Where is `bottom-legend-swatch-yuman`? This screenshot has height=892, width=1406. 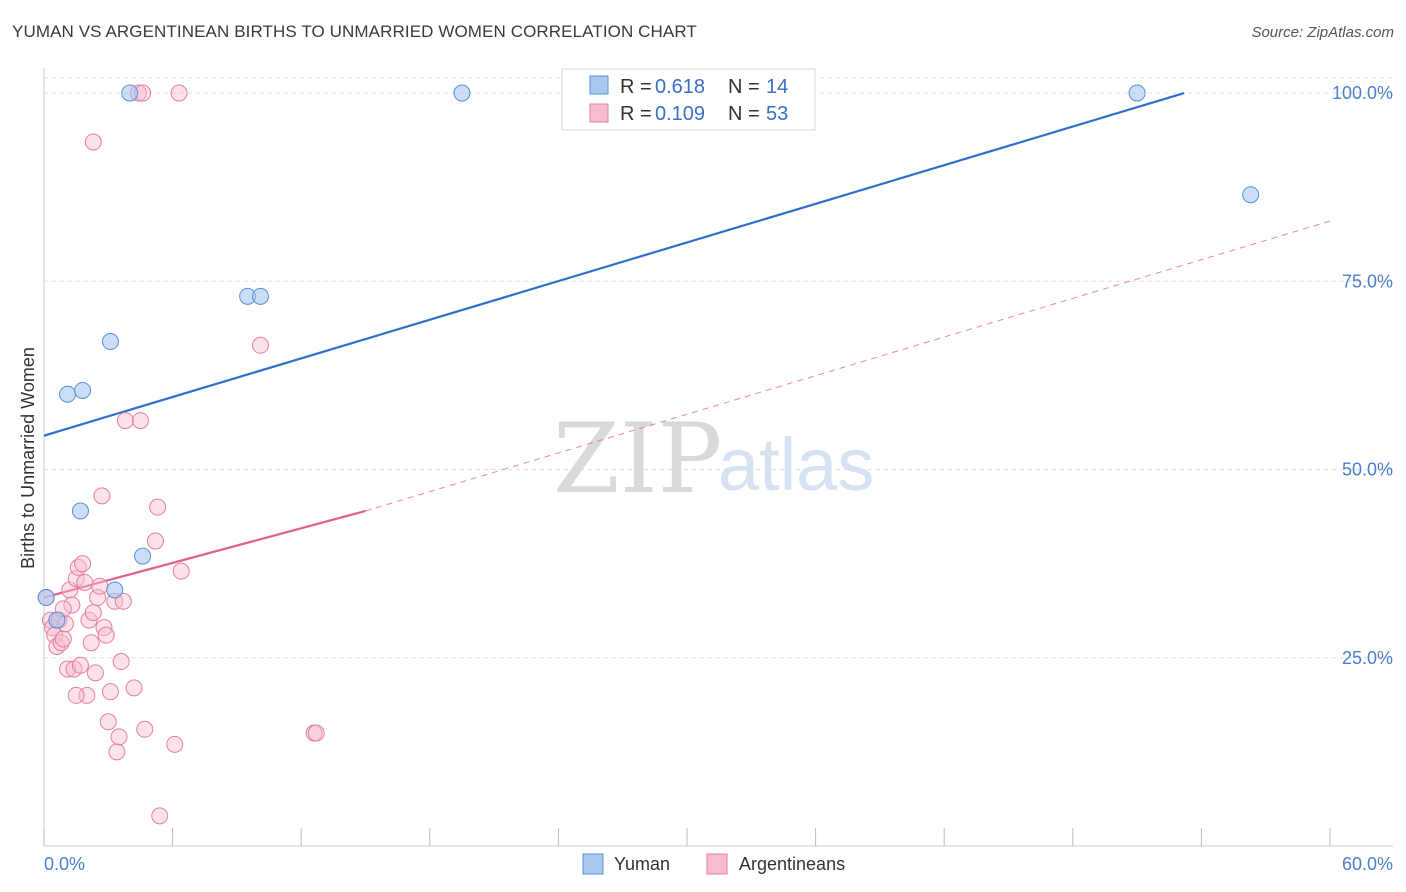
bottom-legend-swatch-yuman is located at coordinates (593, 864).